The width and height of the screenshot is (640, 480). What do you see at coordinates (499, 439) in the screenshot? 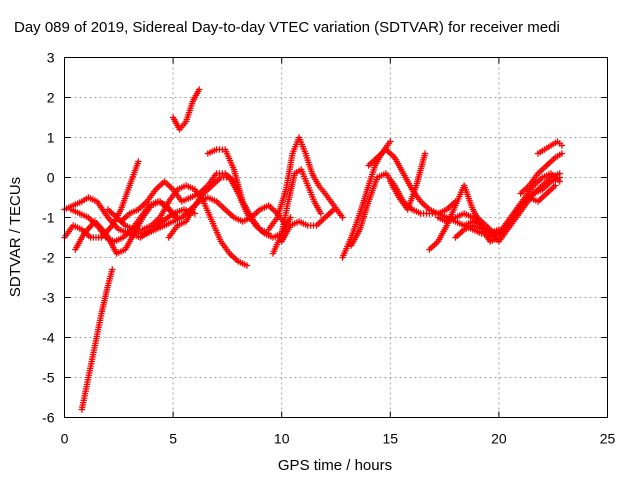
I see `x-tick-label: 20` at bounding box center [499, 439].